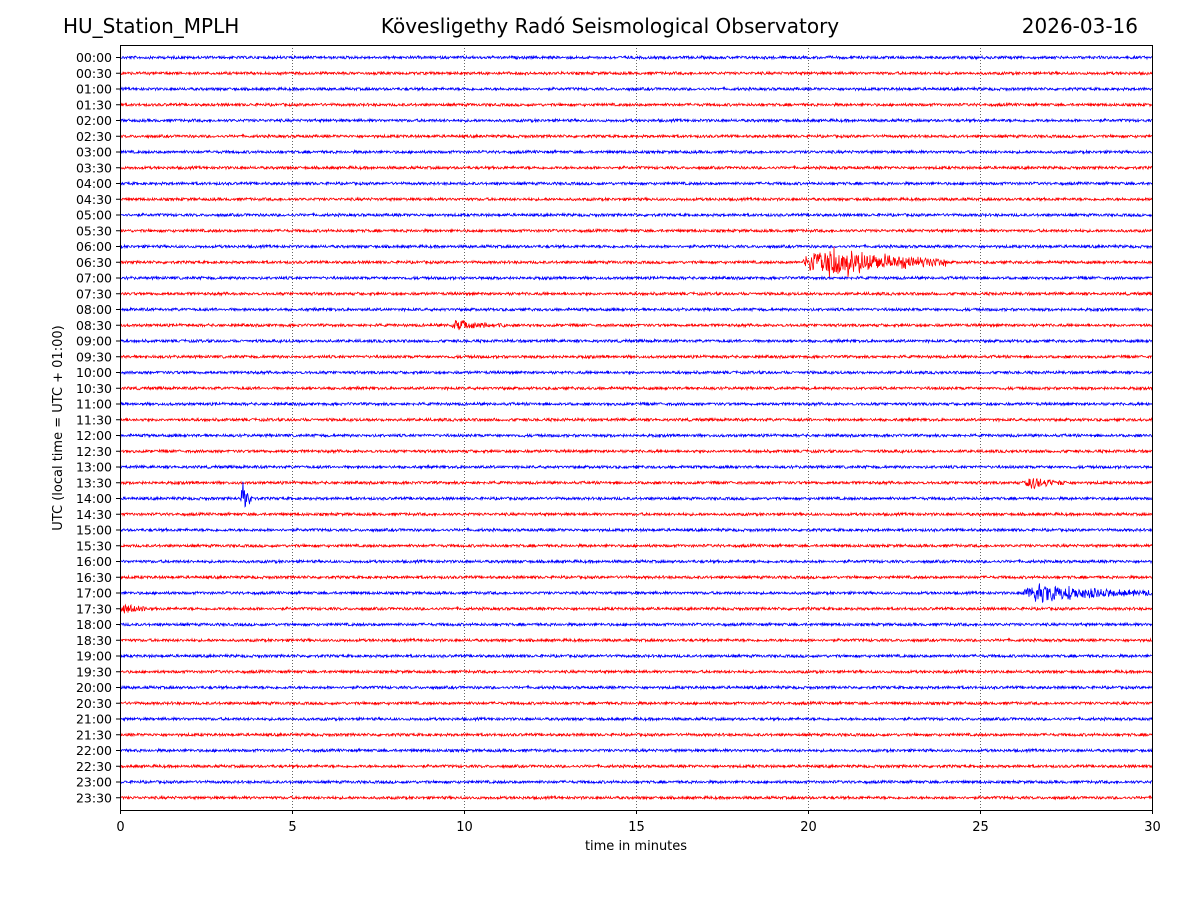  What do you see at coordinates (94, 640) in the screenshot?
I see `y-tick-label: 18:30` at bounding box center [94, 640].